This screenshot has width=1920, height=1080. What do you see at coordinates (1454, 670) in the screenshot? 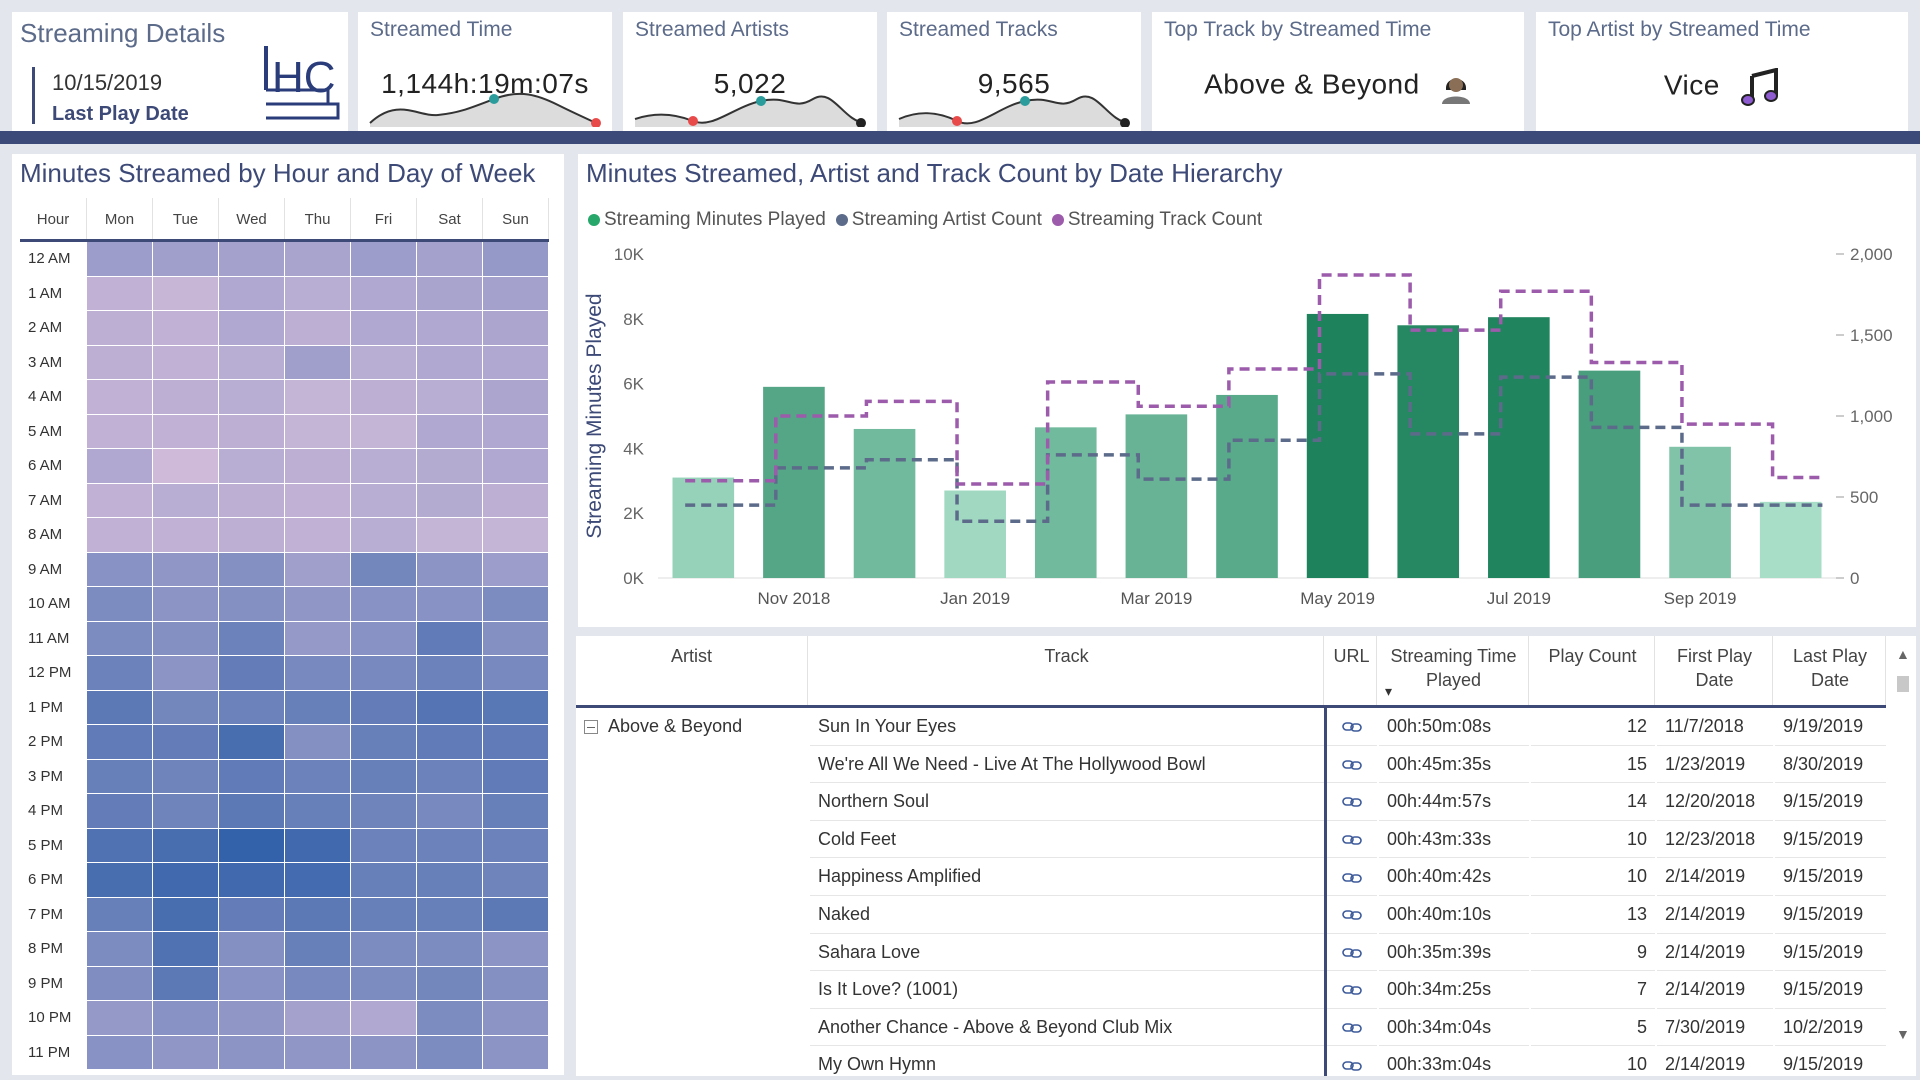
I see `column-header: Streaming Time Played ▾` at bounding box center [1454, 670].